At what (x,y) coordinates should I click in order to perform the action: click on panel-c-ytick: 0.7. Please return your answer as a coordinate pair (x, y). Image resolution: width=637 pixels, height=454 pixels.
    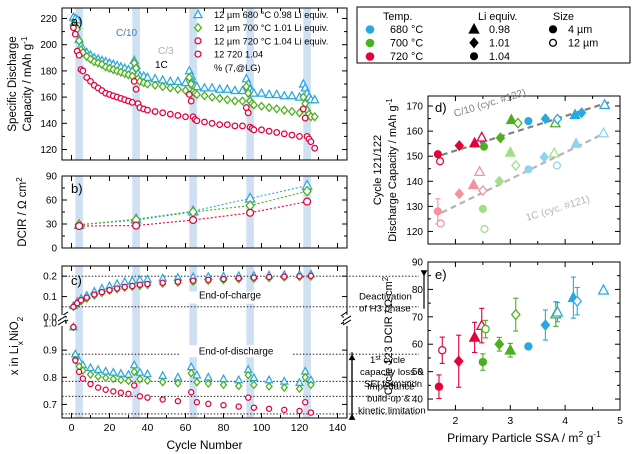
    Looking at the image, I should click on (50, 405).